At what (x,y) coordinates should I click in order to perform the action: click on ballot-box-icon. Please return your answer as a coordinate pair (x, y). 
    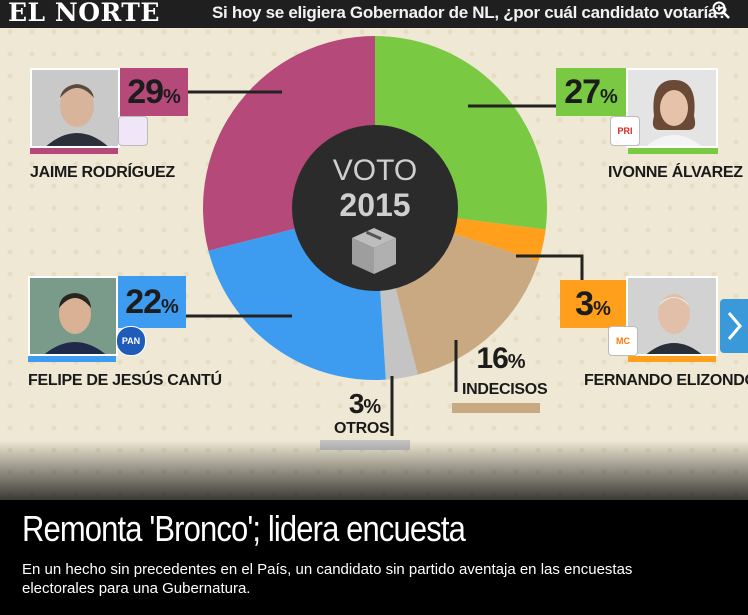
    Looking at the image, I should click on (374, 251).